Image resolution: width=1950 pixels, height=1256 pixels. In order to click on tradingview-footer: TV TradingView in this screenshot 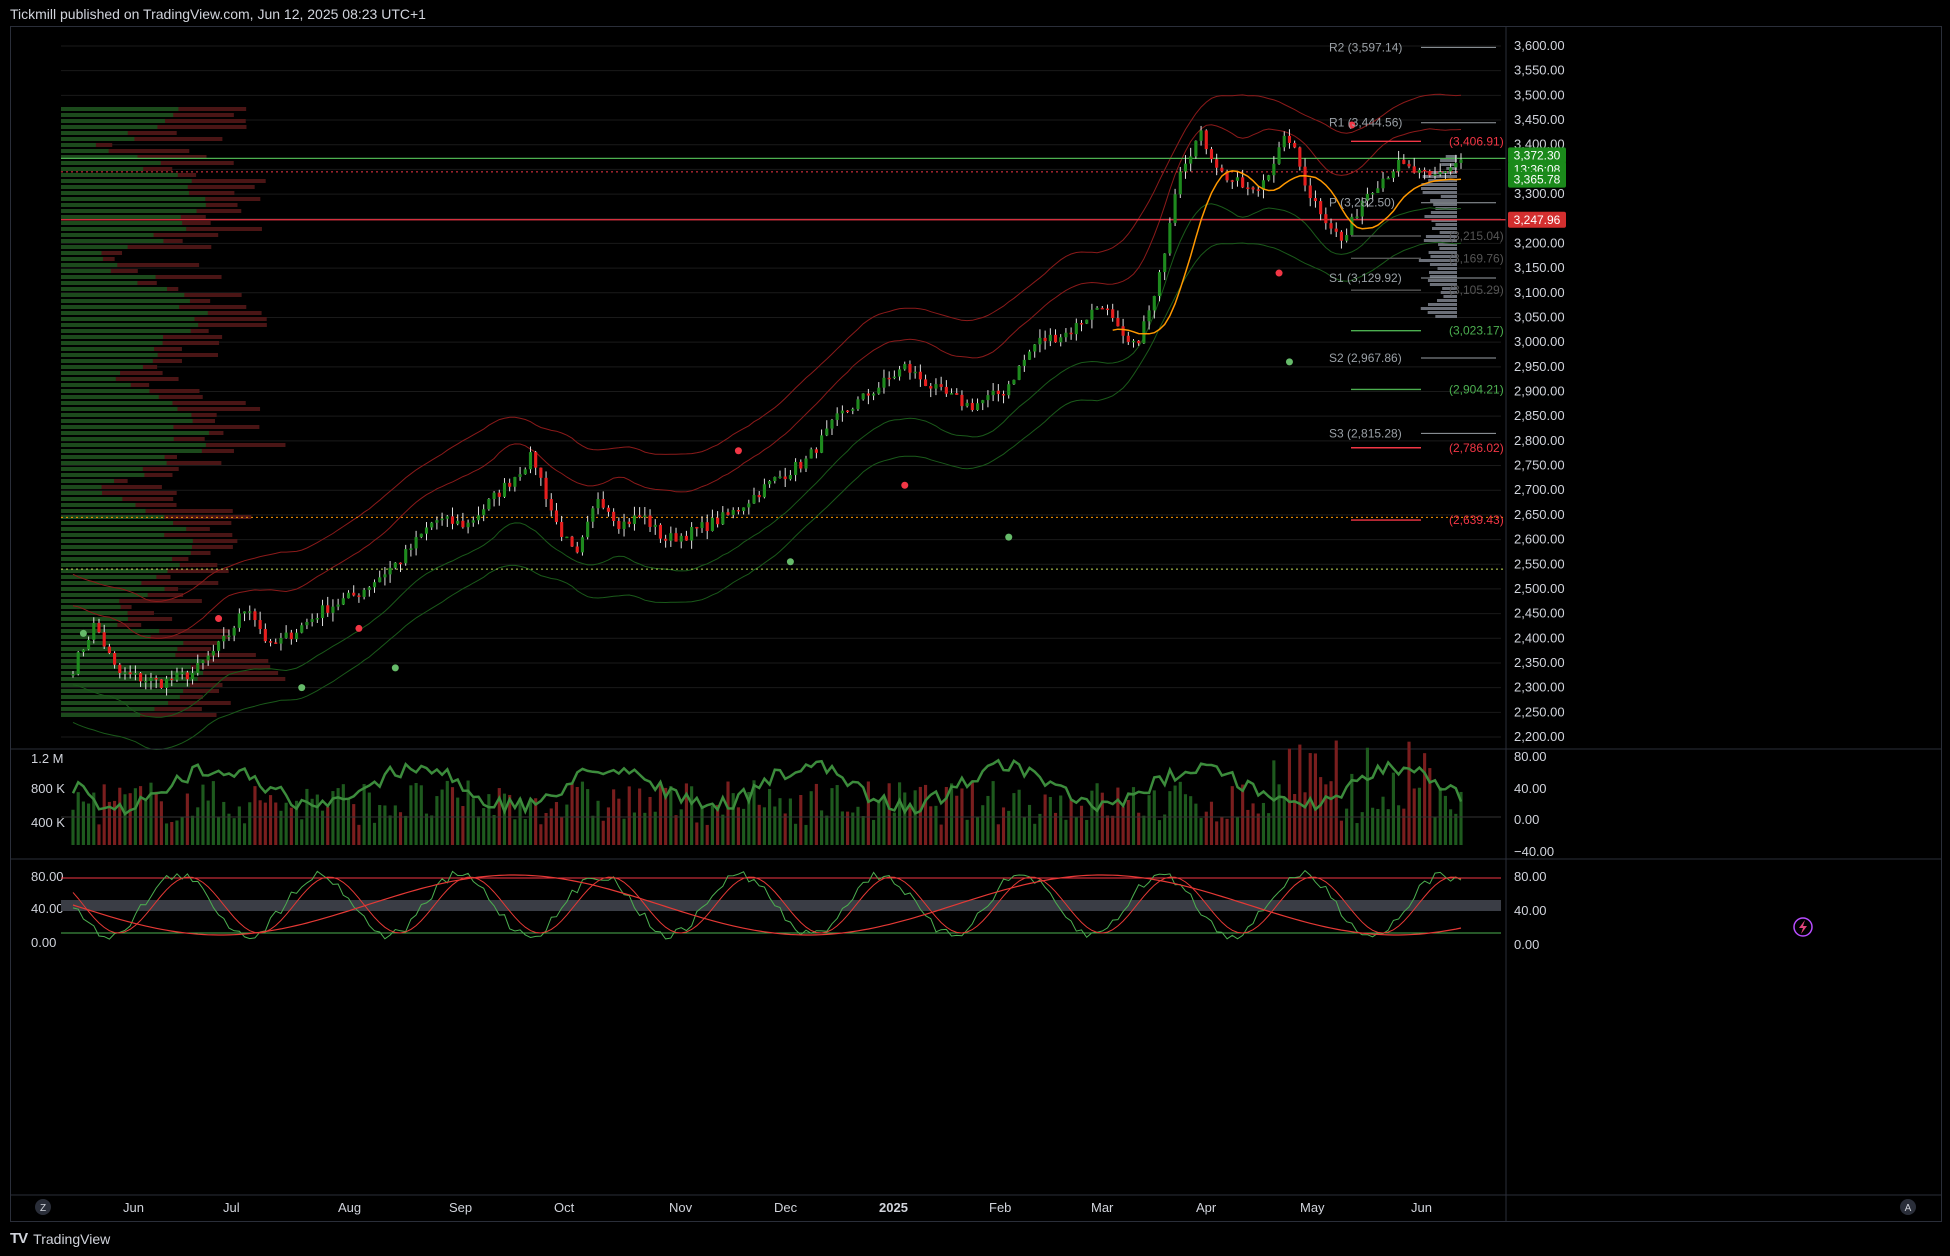, I will do `click(60, 1238)`.